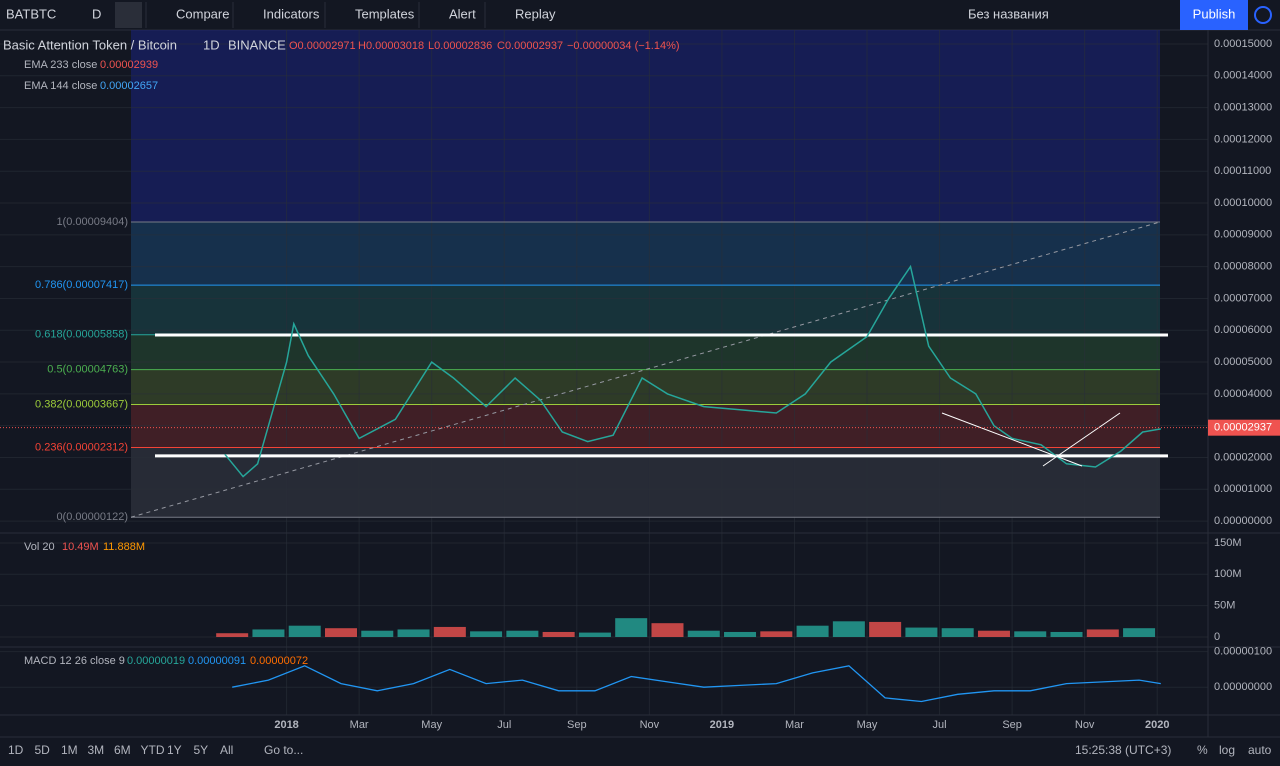  What do you see at coordinates (211, 44) in the screenshot?
I see `legend-interval: 1D` at bounding box center [211, 44].